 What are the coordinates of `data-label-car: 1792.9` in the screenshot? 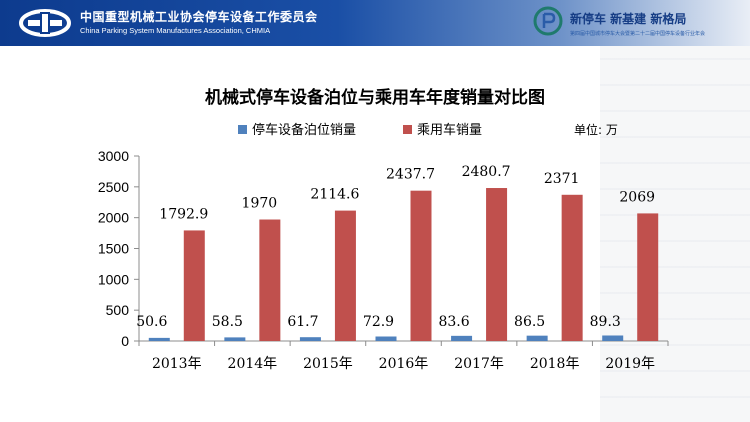 It's located at (183, 214).